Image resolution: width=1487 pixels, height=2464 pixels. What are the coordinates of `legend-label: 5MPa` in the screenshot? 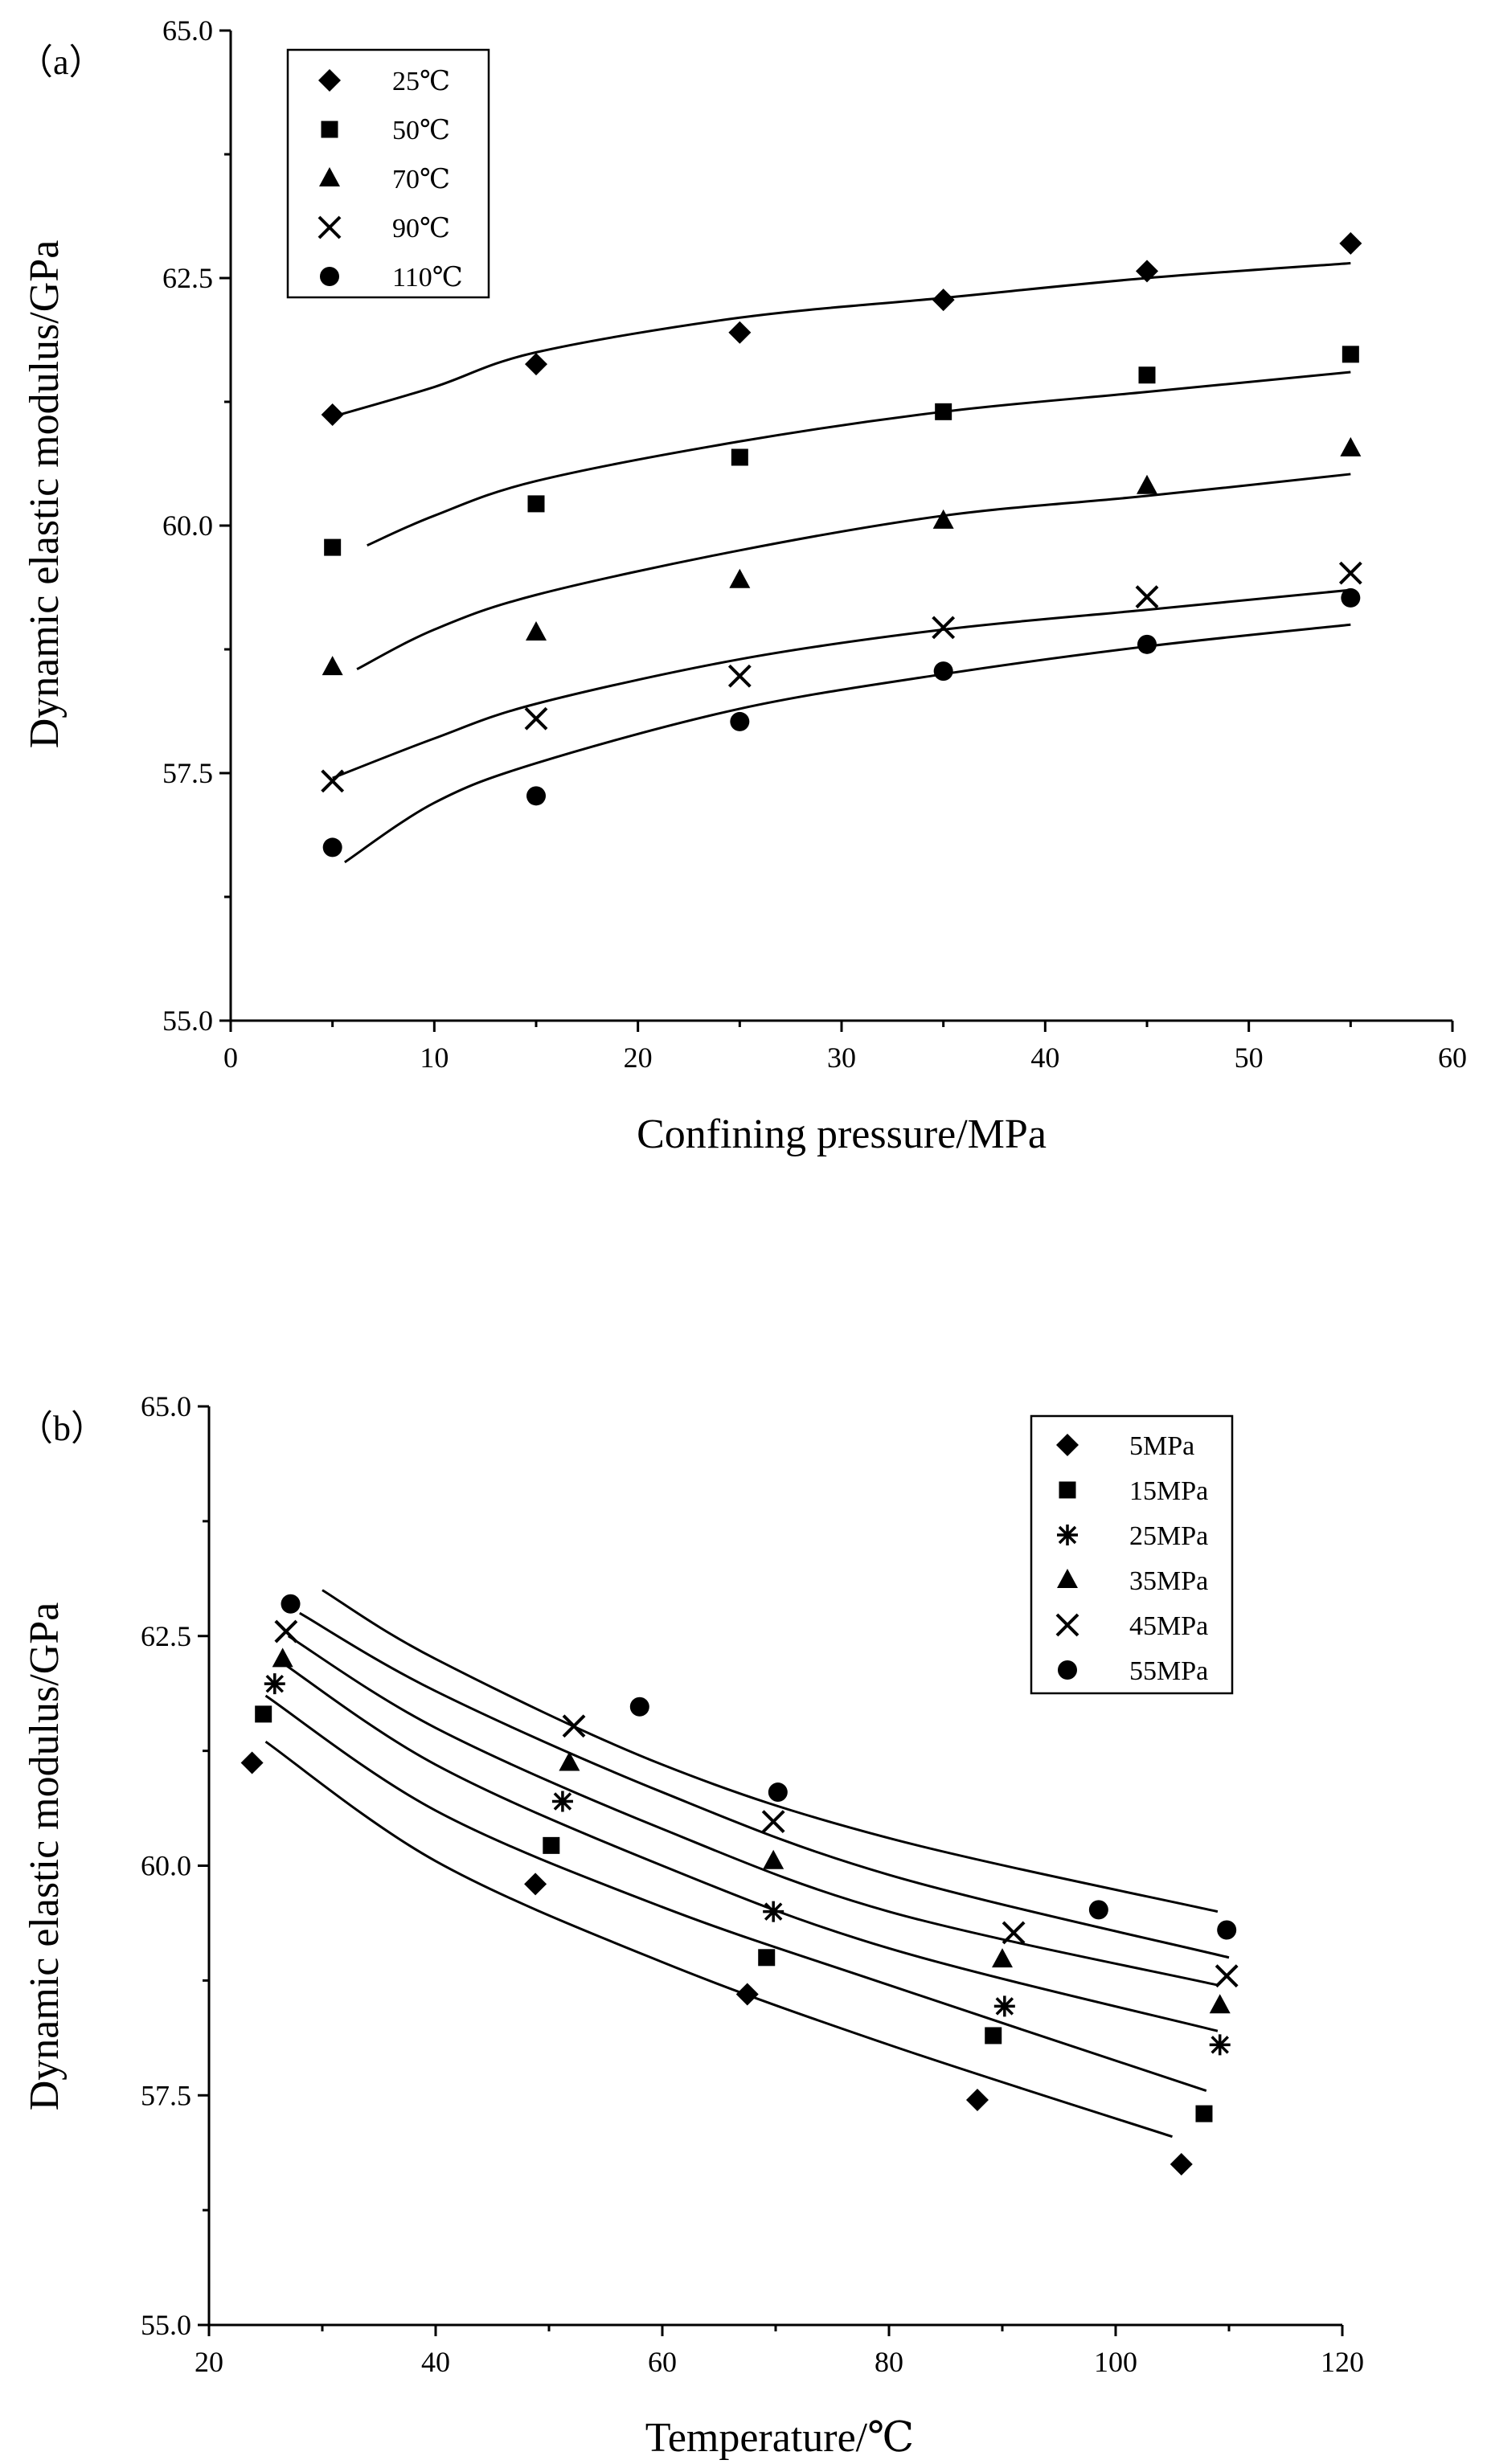 It's located at (1161, 1446).